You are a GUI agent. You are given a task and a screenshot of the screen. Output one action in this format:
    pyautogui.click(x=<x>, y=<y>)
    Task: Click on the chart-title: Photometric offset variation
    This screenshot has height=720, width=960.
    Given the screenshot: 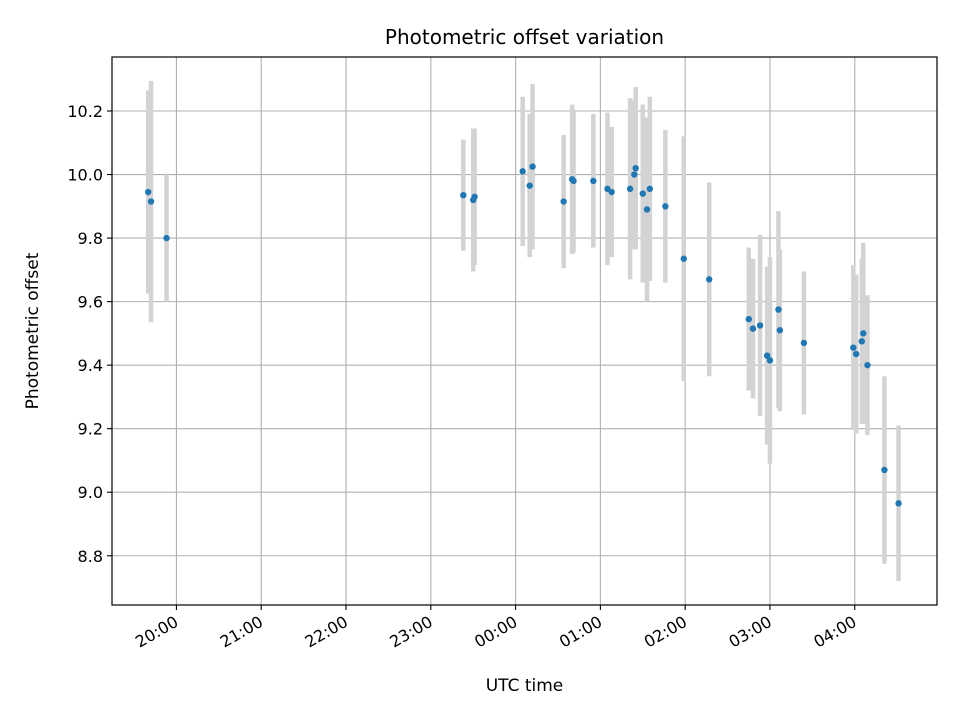 What is the action you would take?
    pyautogui.click(x=524, y=37)
    